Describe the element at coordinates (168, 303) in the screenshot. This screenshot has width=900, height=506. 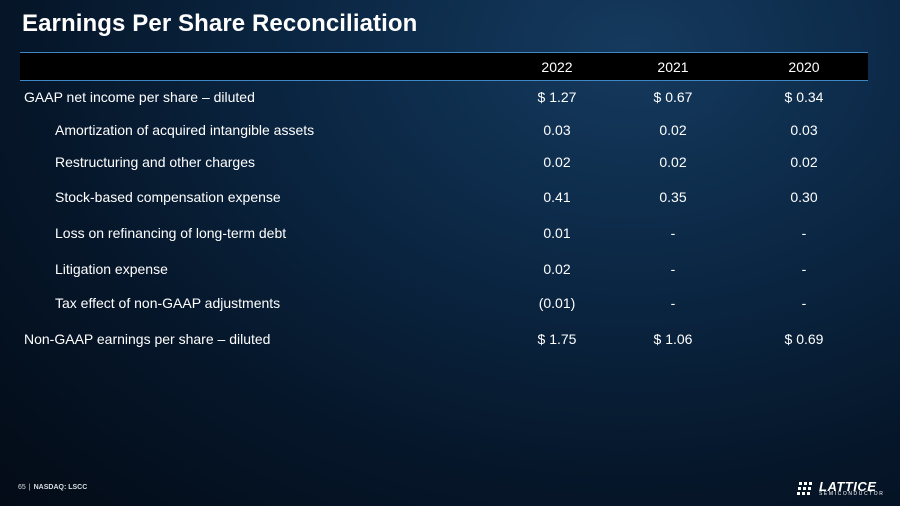
I see `row-label: Tax effect of non-GAAP adjustments` at that location.